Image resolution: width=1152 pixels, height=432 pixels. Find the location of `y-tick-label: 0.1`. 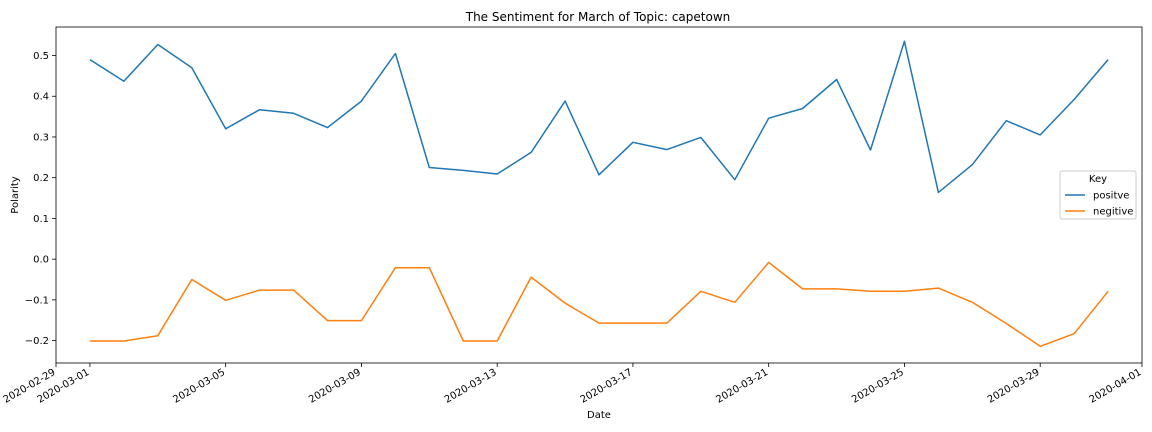

y-tick-label: 0.1 is located at coordinates (41, 219).